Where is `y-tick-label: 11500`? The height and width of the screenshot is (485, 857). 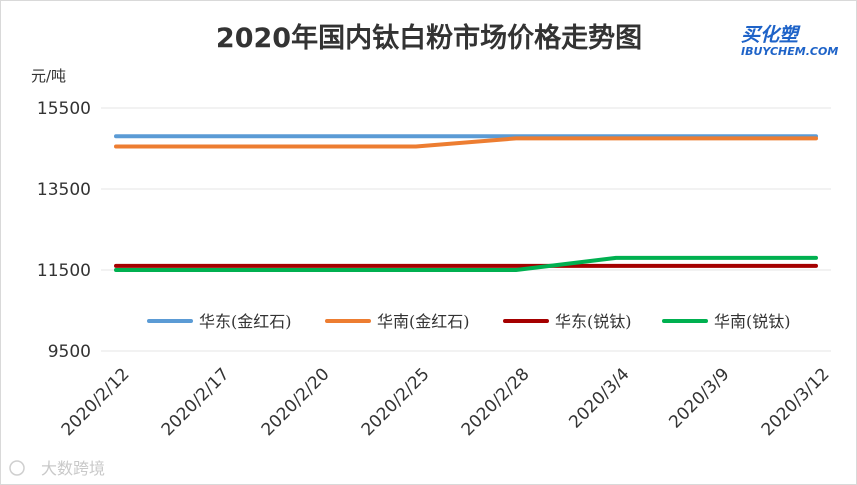
y-tick-label: 11500 is located at coordinates (64, 271).